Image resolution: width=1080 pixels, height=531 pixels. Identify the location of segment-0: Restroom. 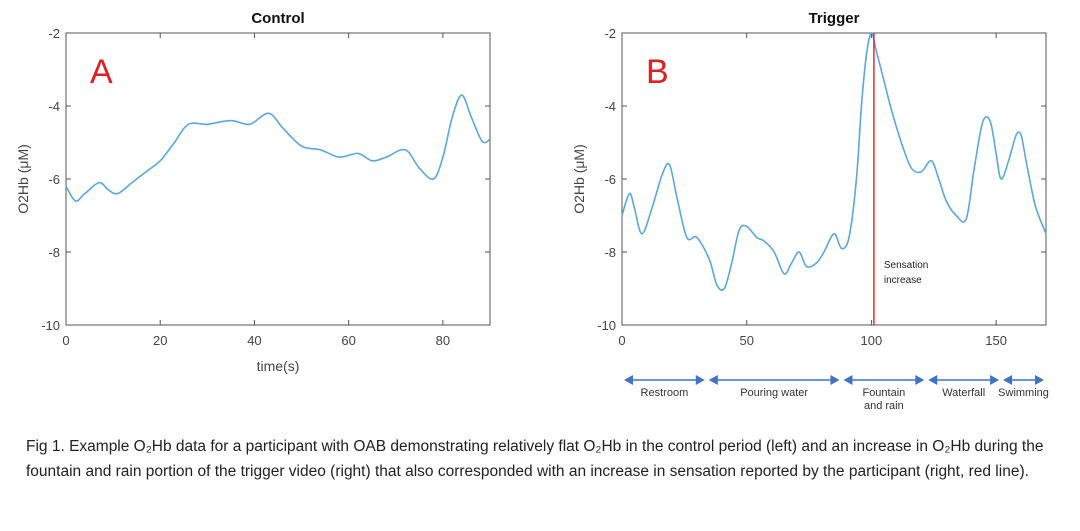
(664, 387).